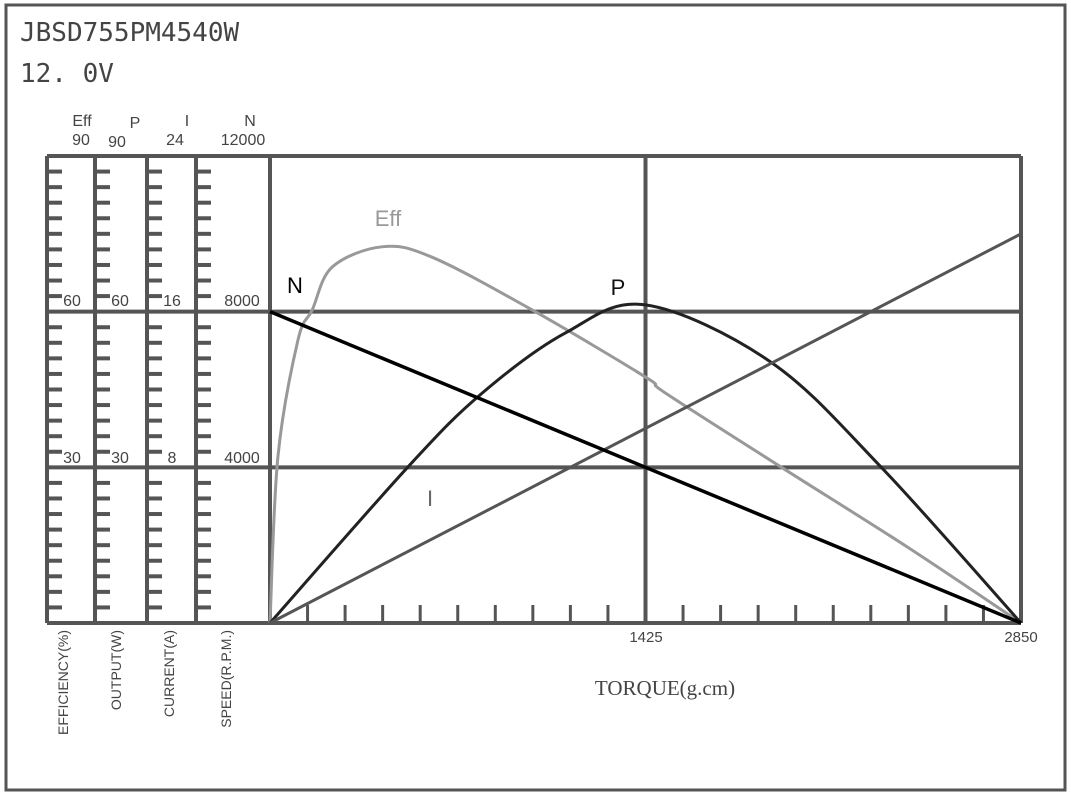 This screenshot has width=1071, height=797. I want to click on y-tick-label-n: 12000, so click(243, 140).